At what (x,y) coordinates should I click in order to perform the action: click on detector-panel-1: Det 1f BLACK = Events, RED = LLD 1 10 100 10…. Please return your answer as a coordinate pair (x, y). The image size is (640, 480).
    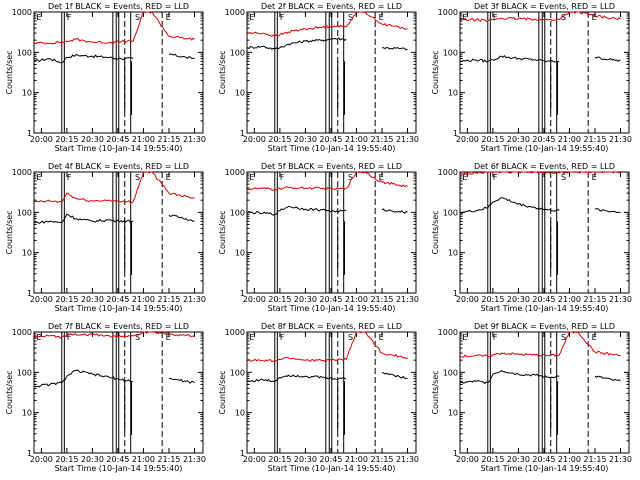
    Looking at the image, I should click on (106, 80).